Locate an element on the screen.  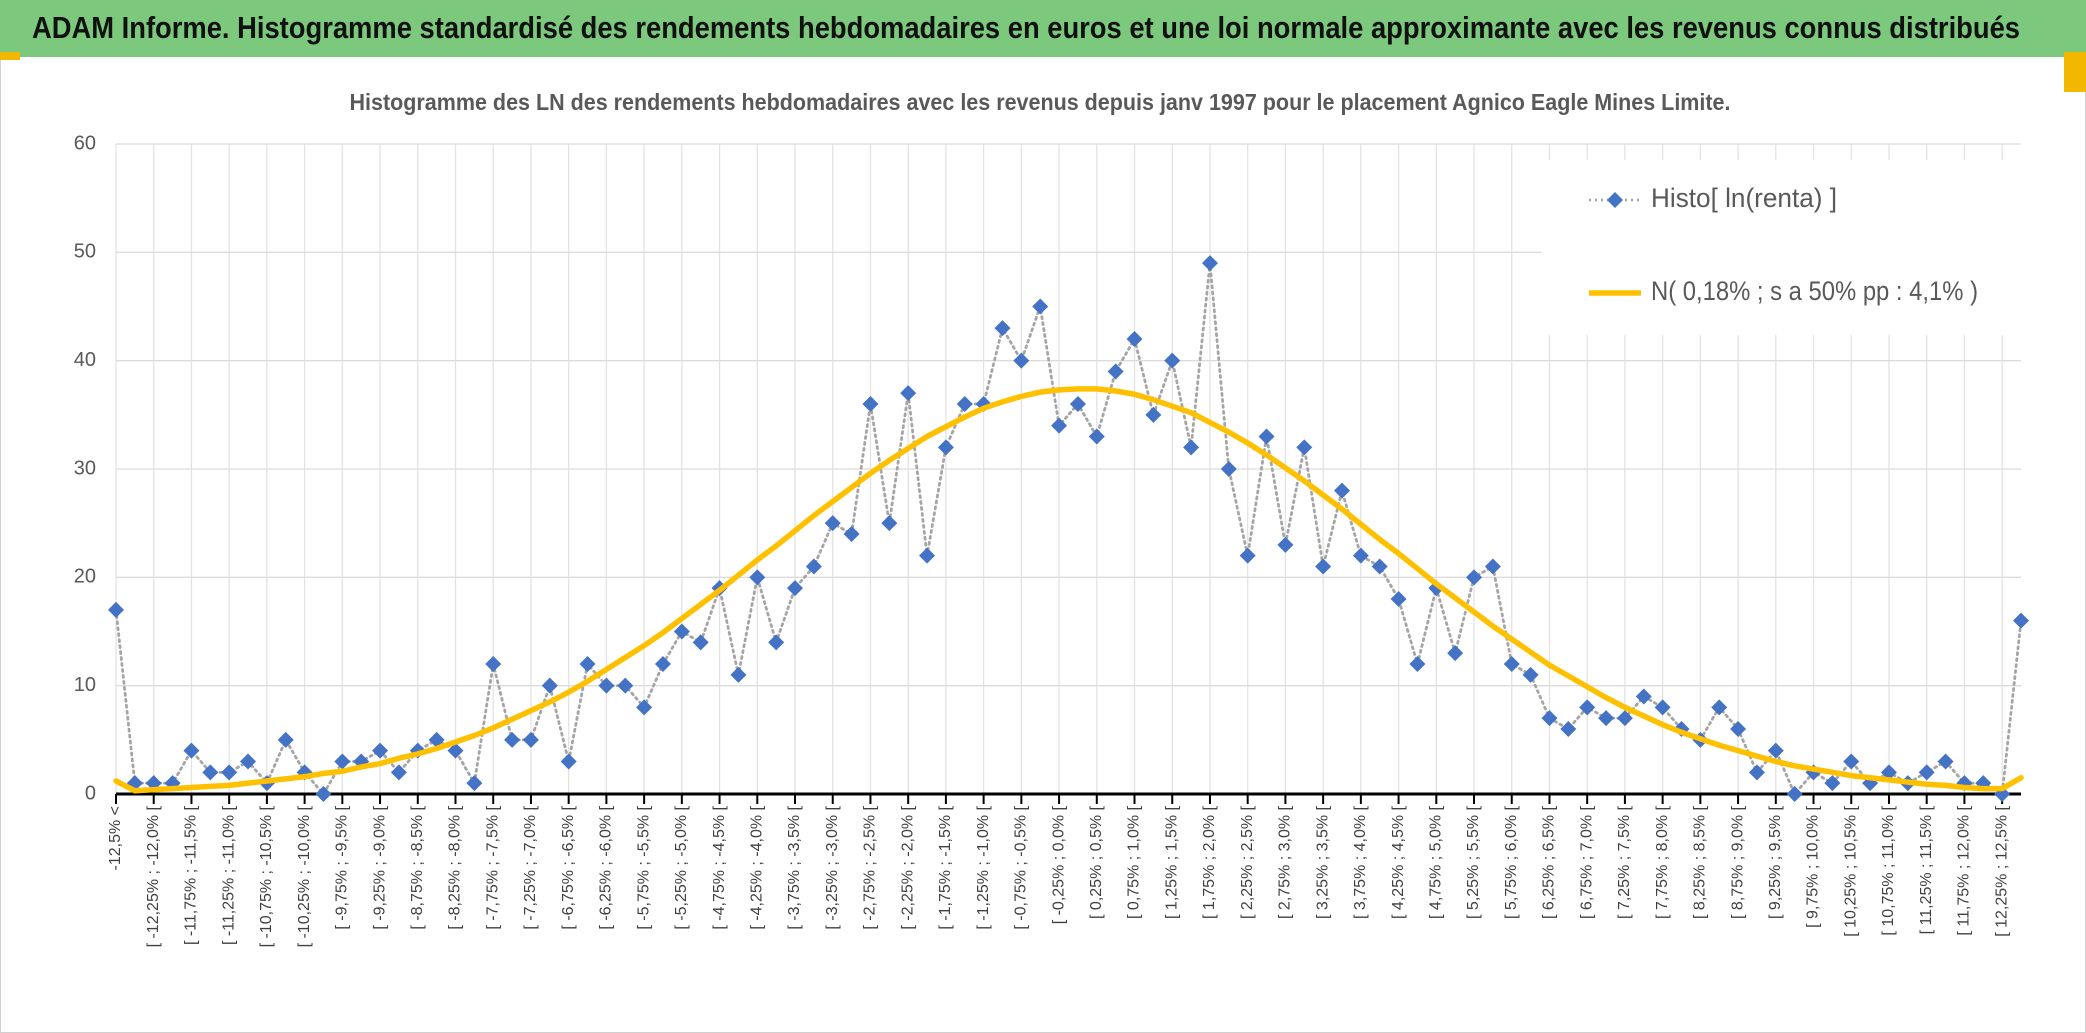
x-tick-label: [ -3,25% ; -3,0% [ is located at coordinates (832, 867).